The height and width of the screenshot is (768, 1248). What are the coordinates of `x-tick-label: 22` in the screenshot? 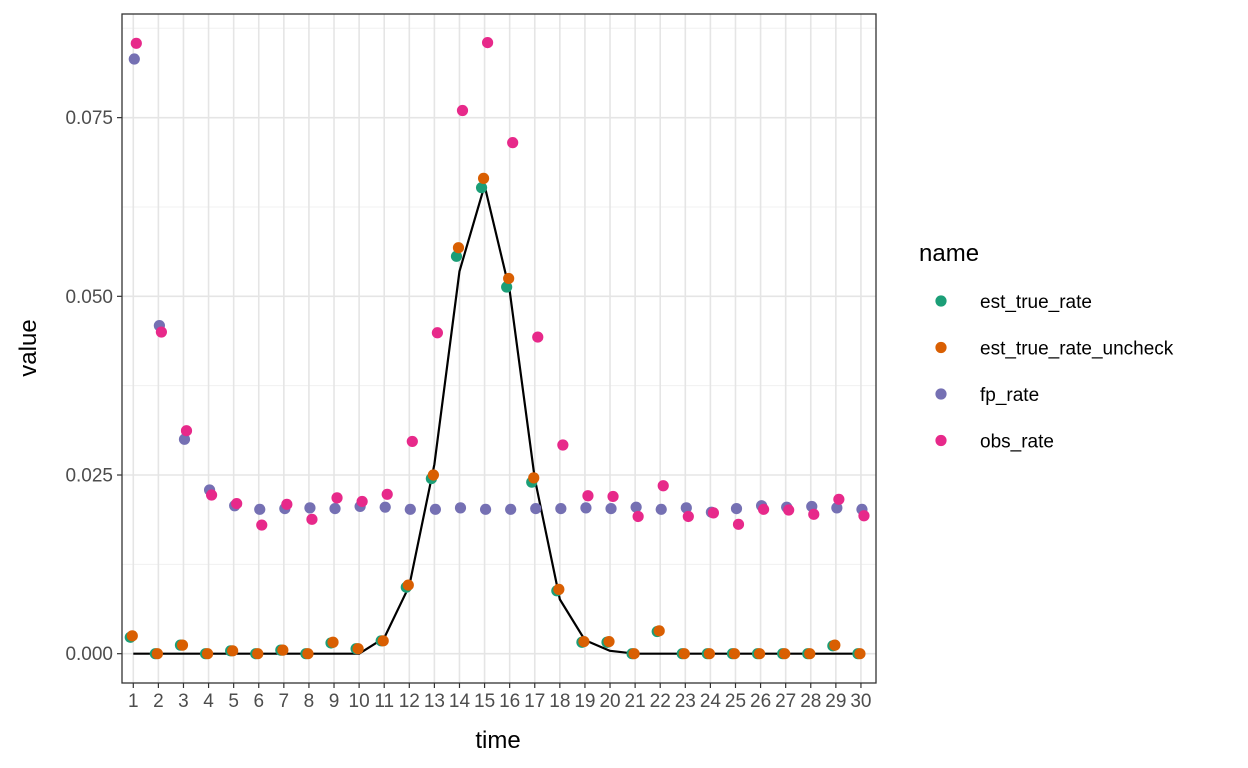 It's located at (660, 701).